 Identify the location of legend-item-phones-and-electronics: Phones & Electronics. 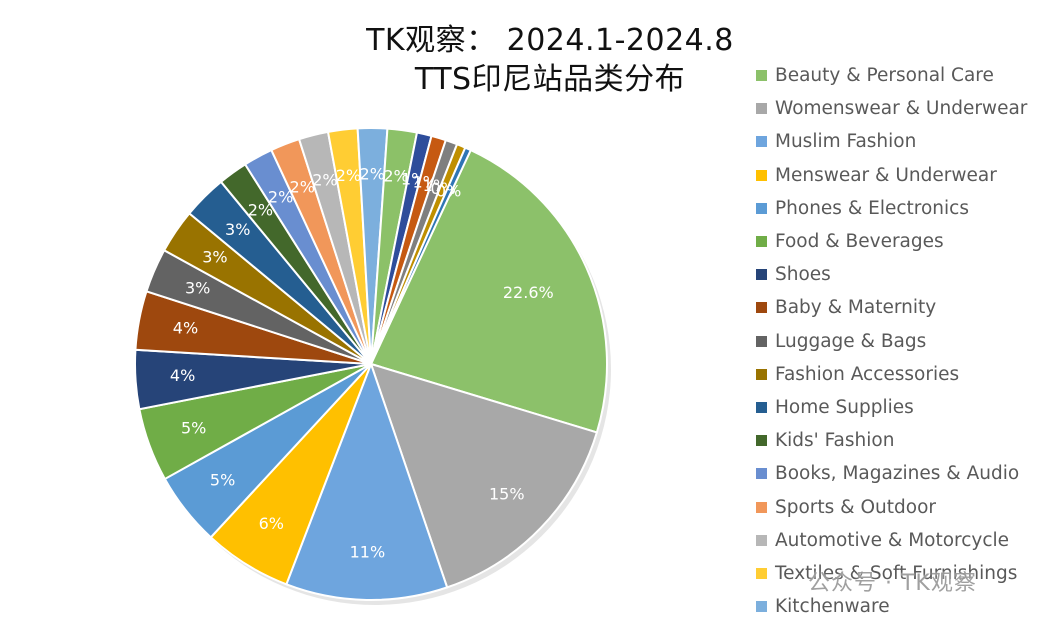
(906, 208).